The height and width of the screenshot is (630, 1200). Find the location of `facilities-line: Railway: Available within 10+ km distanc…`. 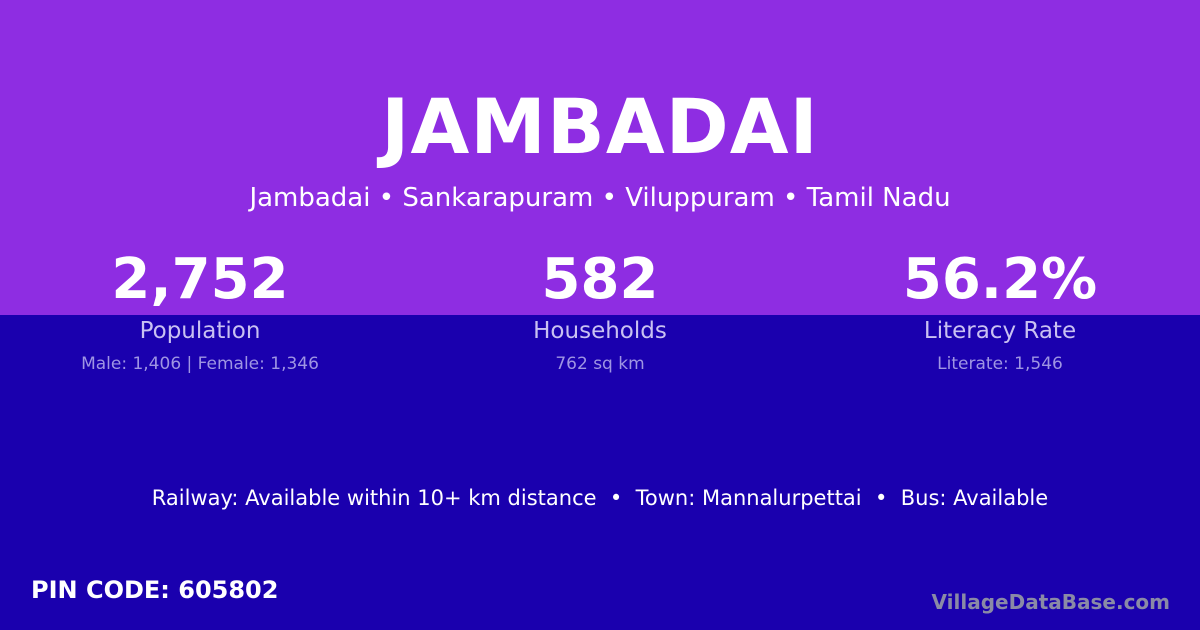

facilities-line: Railway: Available within 10+ km distanc… is located at coordinates (600, 498).